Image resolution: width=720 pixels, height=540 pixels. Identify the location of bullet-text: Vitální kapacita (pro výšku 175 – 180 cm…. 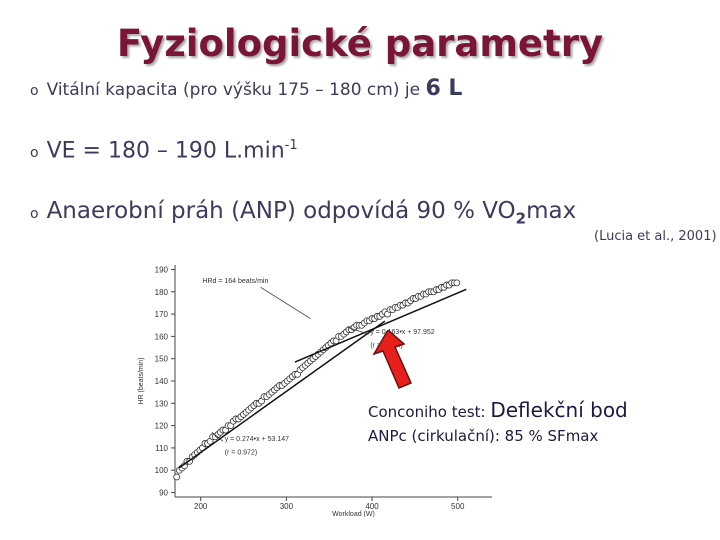
(236, 90).